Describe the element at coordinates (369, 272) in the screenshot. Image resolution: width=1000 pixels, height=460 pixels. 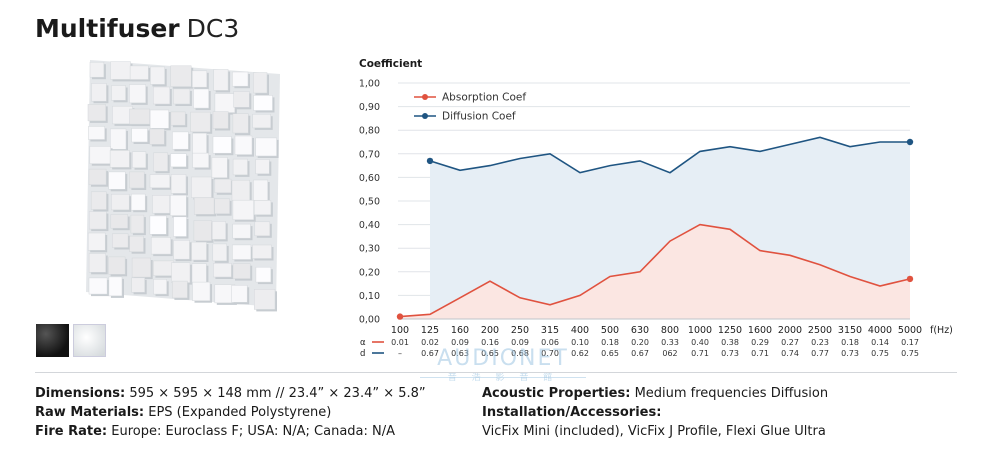
I see `y-tick-label: 0,20` at that location.